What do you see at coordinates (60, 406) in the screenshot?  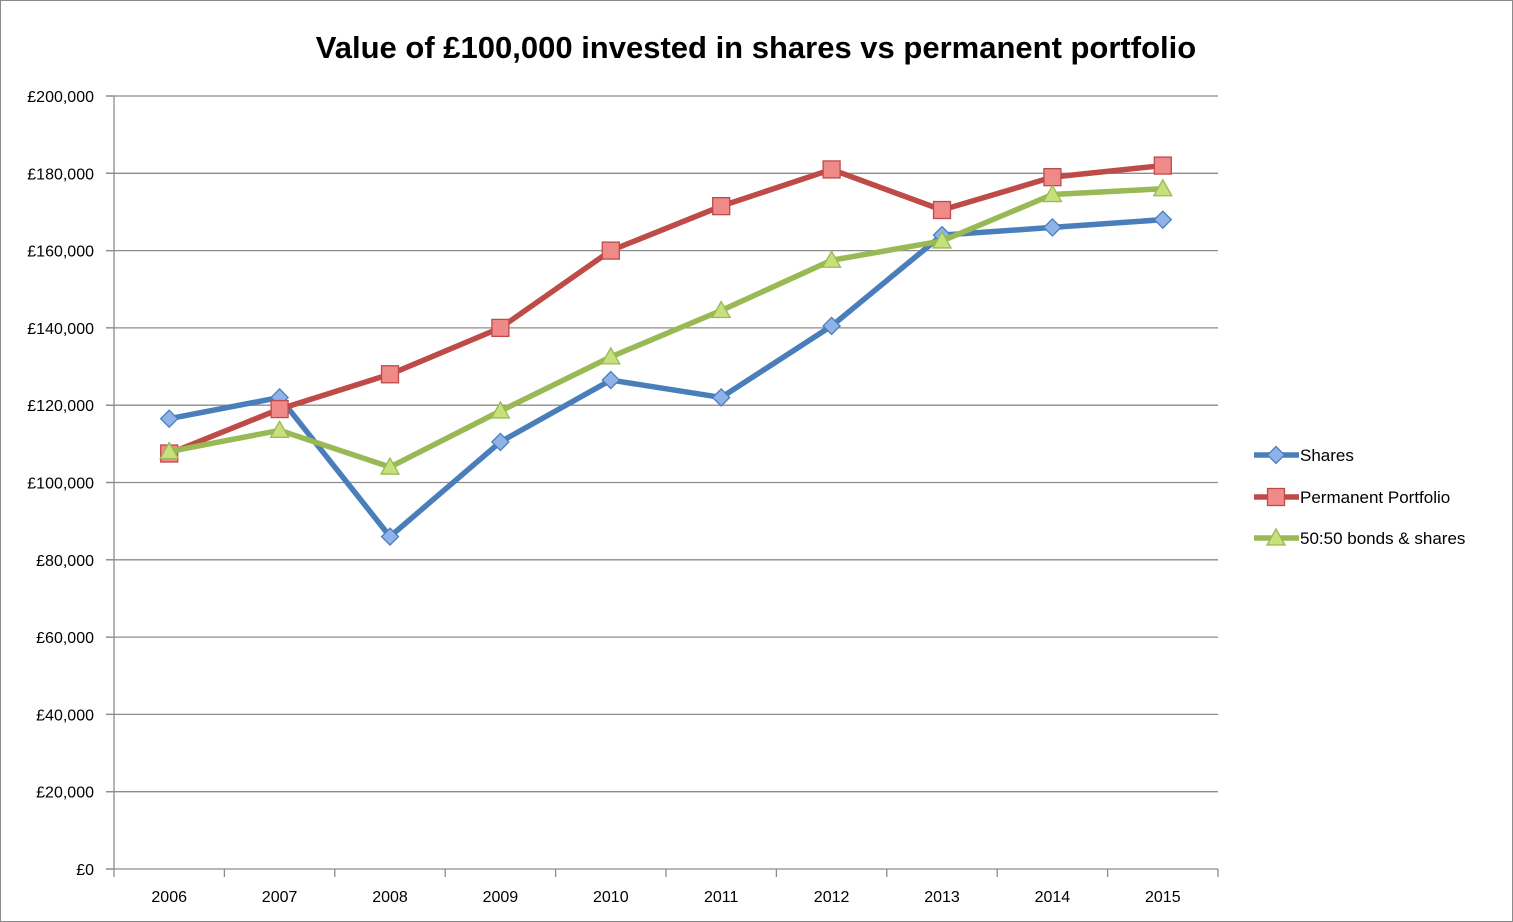 I see `y-tick-label: £120,000` at bounding box center [60, 406].